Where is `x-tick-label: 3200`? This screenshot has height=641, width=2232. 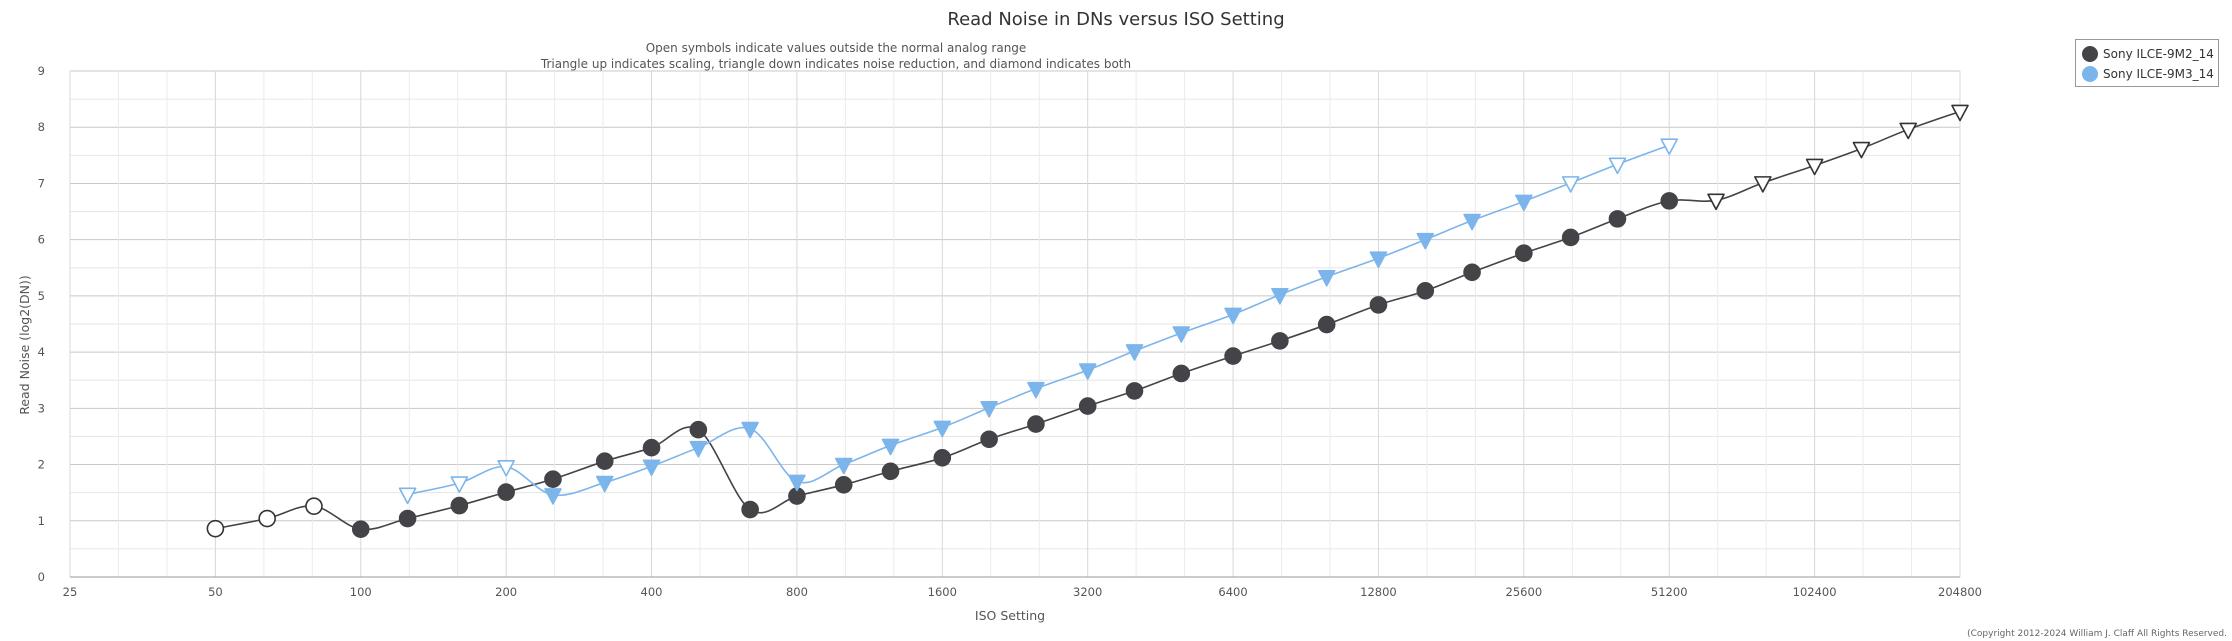 x-tick-label: 3200 is located at coordinates (1087, 592).